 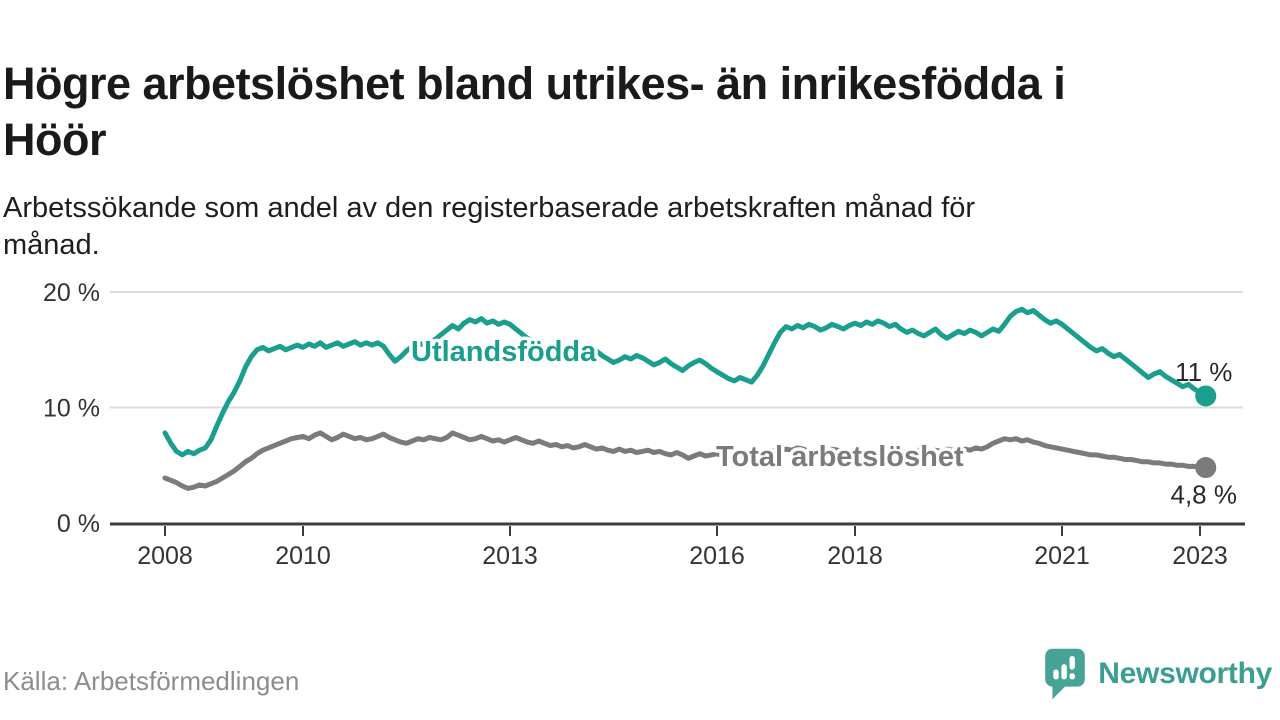 I want to click on series-end-dot-utlandsf-dda, so click(x=1206, y=396).